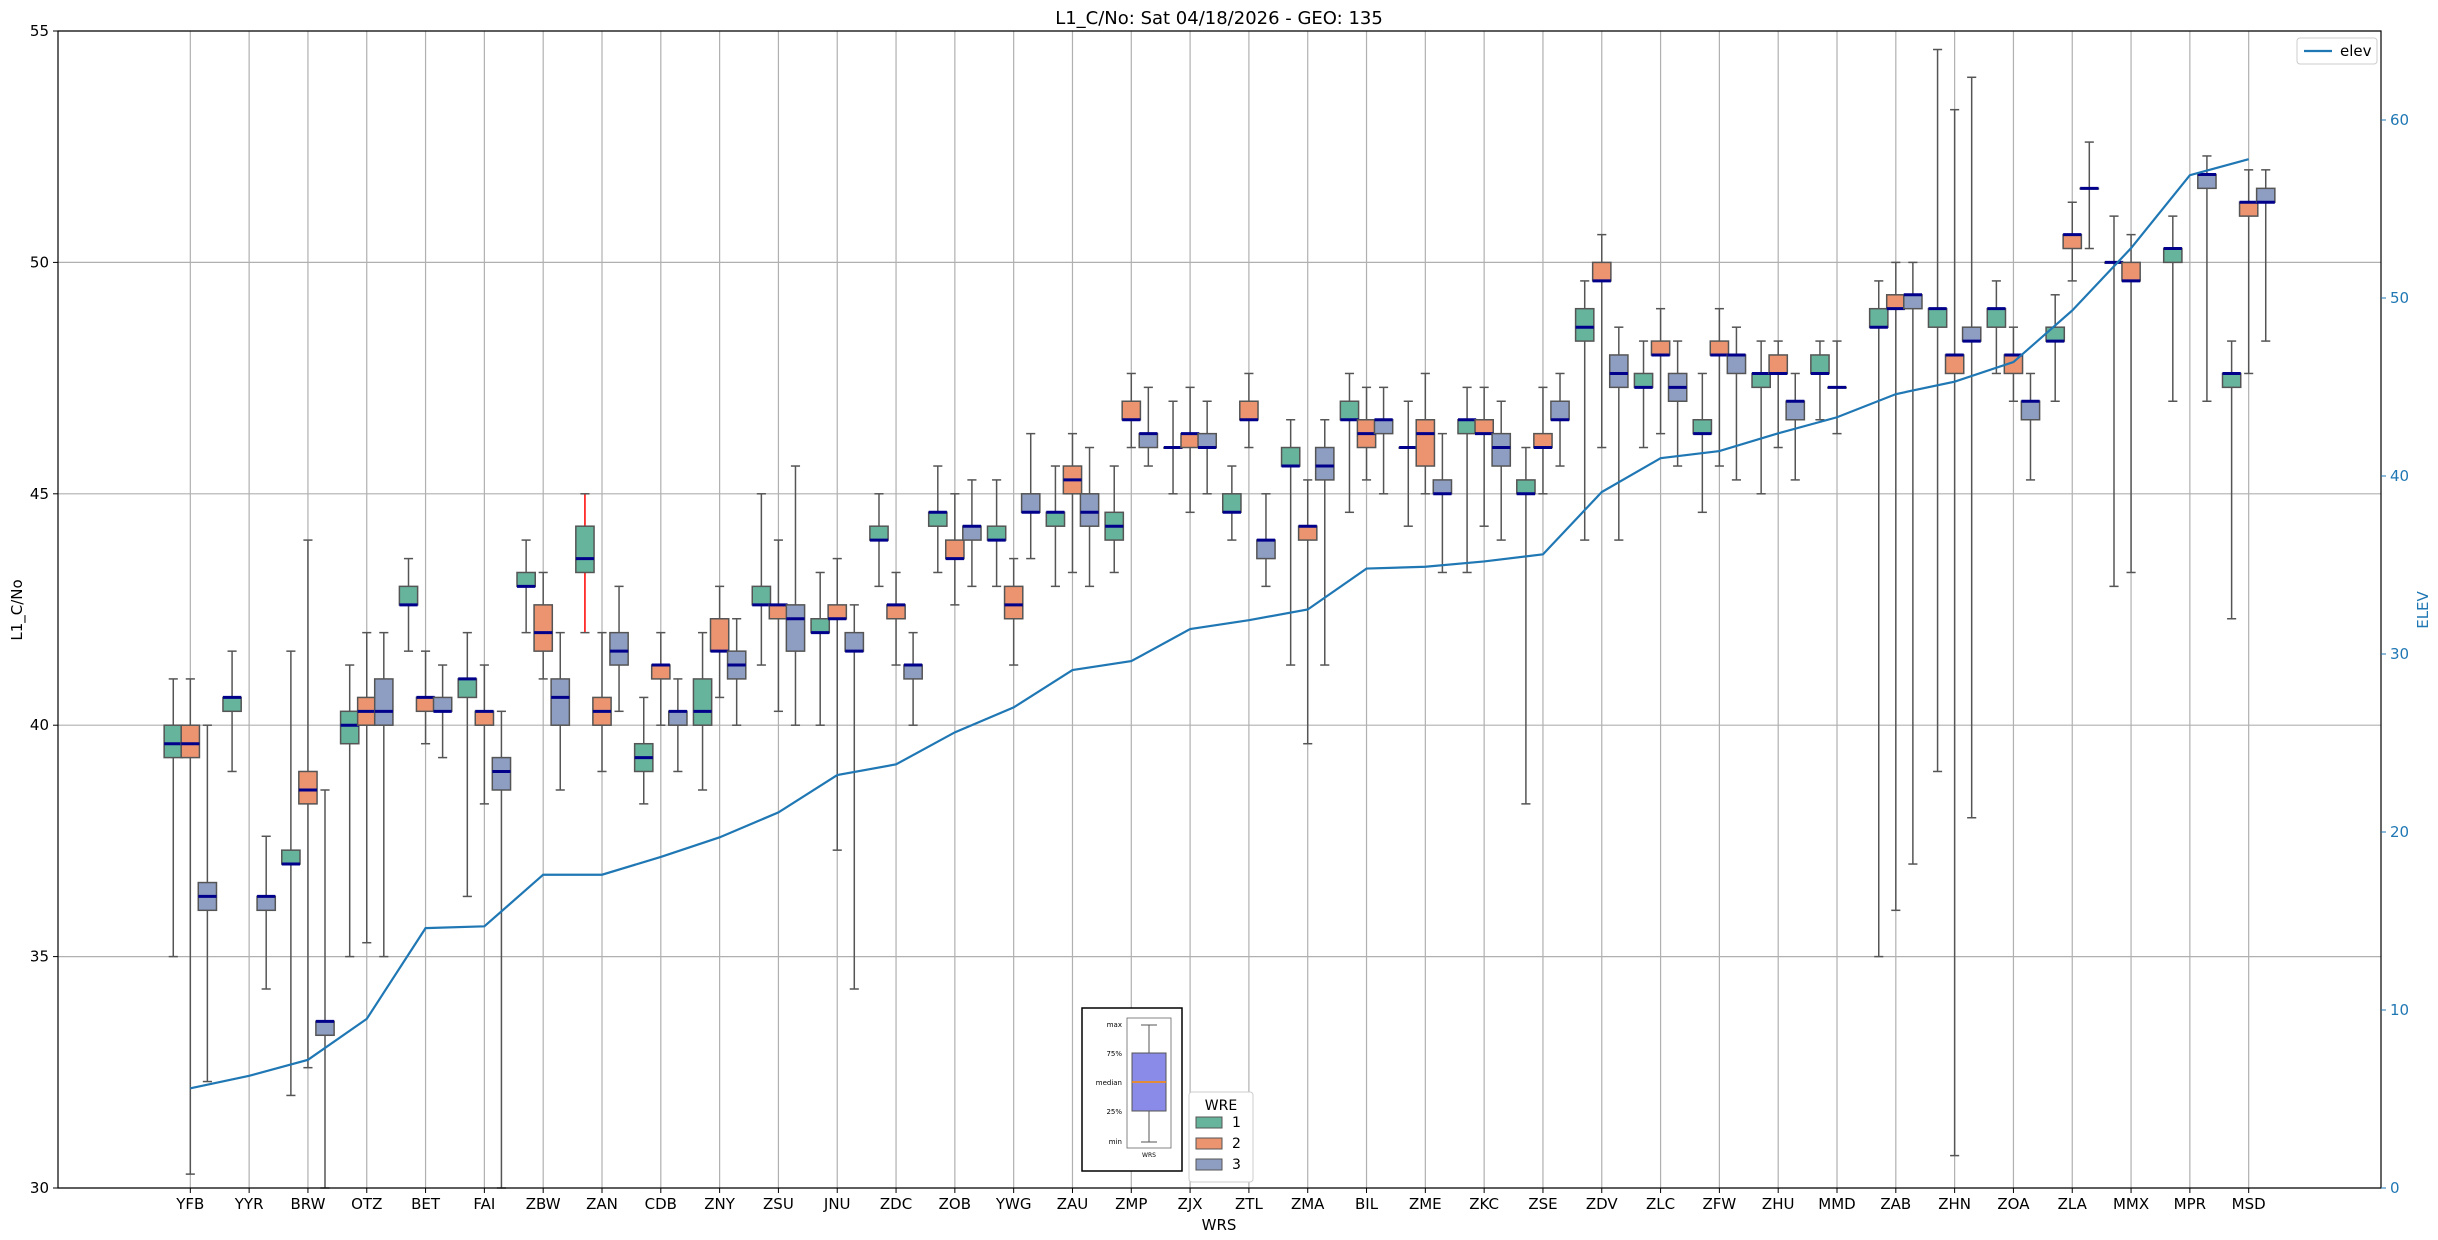 The width and height of the screenshot is (2438, 1240). Describe the element at coordinates (1584, 410) in the screenshot. I see `box-zdv-wre1` at that location.